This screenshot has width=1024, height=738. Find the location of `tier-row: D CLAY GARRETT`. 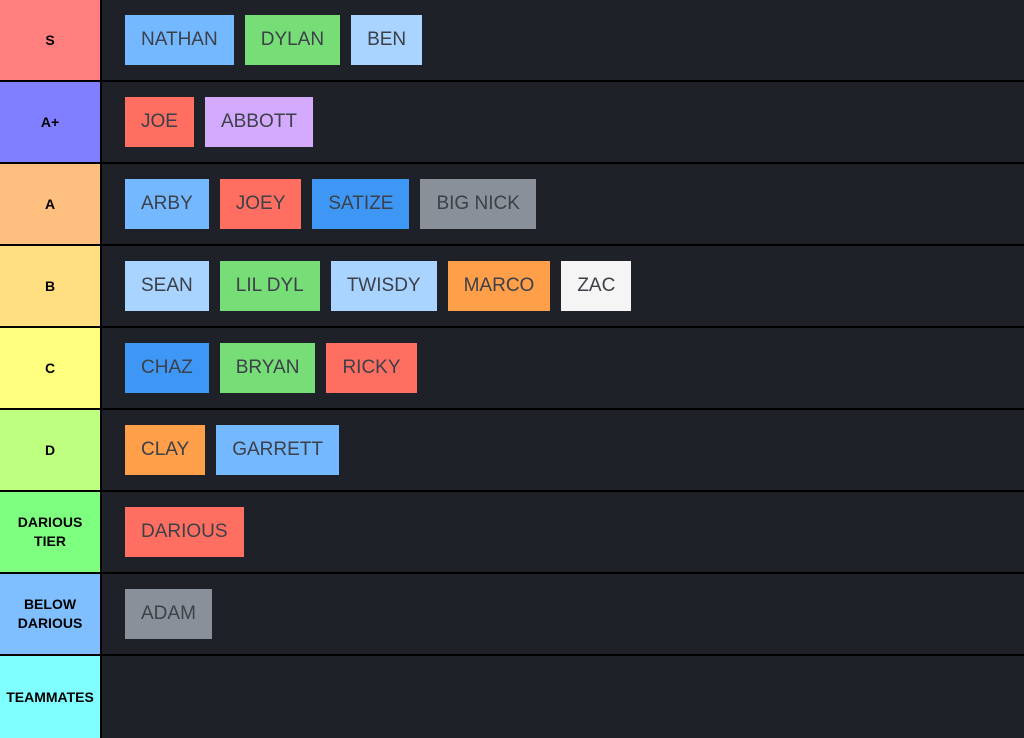

tier-row: D CLAY GARRETT is located at coordinates (512, 450).